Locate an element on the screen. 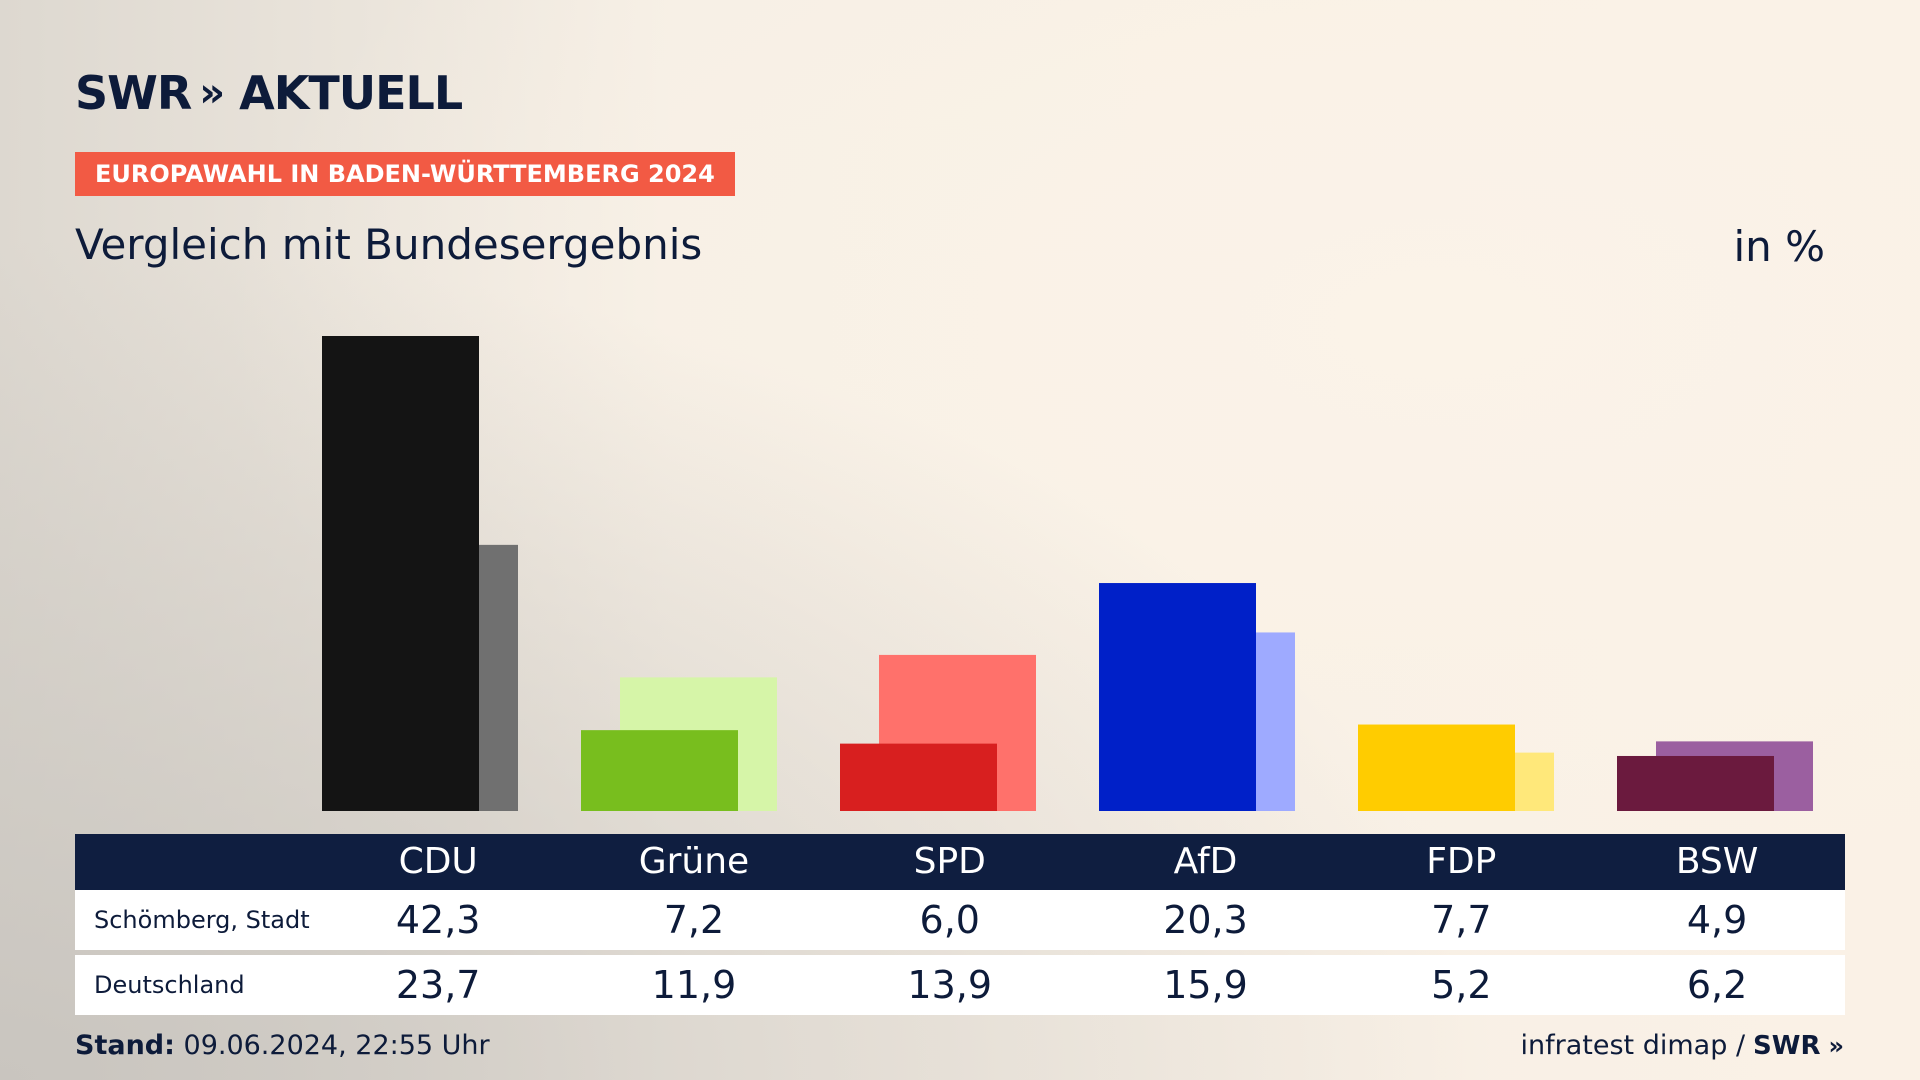 The image size is (1920, 1080). value-cell: 13,9 is located at coordinates (950, 985).